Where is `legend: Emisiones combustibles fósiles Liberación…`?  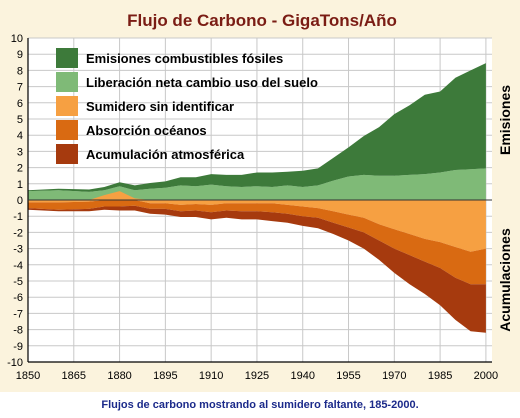
legend: Emisiones combustibles fósiles Liberación… is located at coordinates (187, 106).